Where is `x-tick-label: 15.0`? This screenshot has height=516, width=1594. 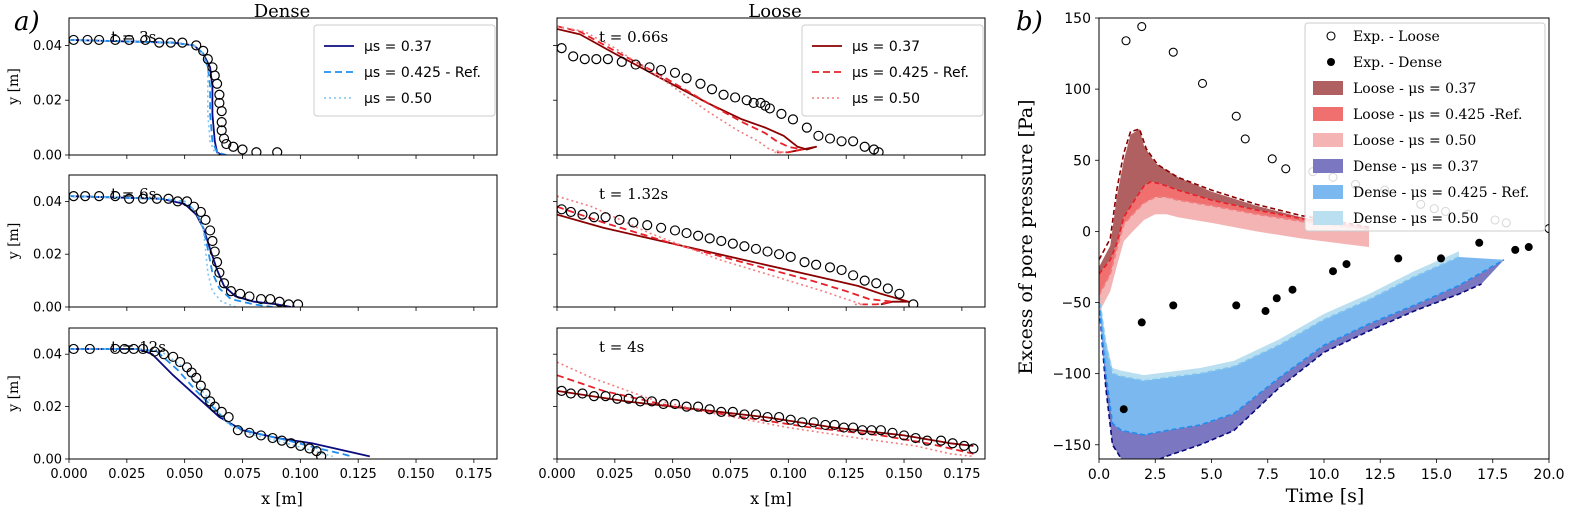 x-tick-label: 15.0 is located at coordinates (1436, 475).